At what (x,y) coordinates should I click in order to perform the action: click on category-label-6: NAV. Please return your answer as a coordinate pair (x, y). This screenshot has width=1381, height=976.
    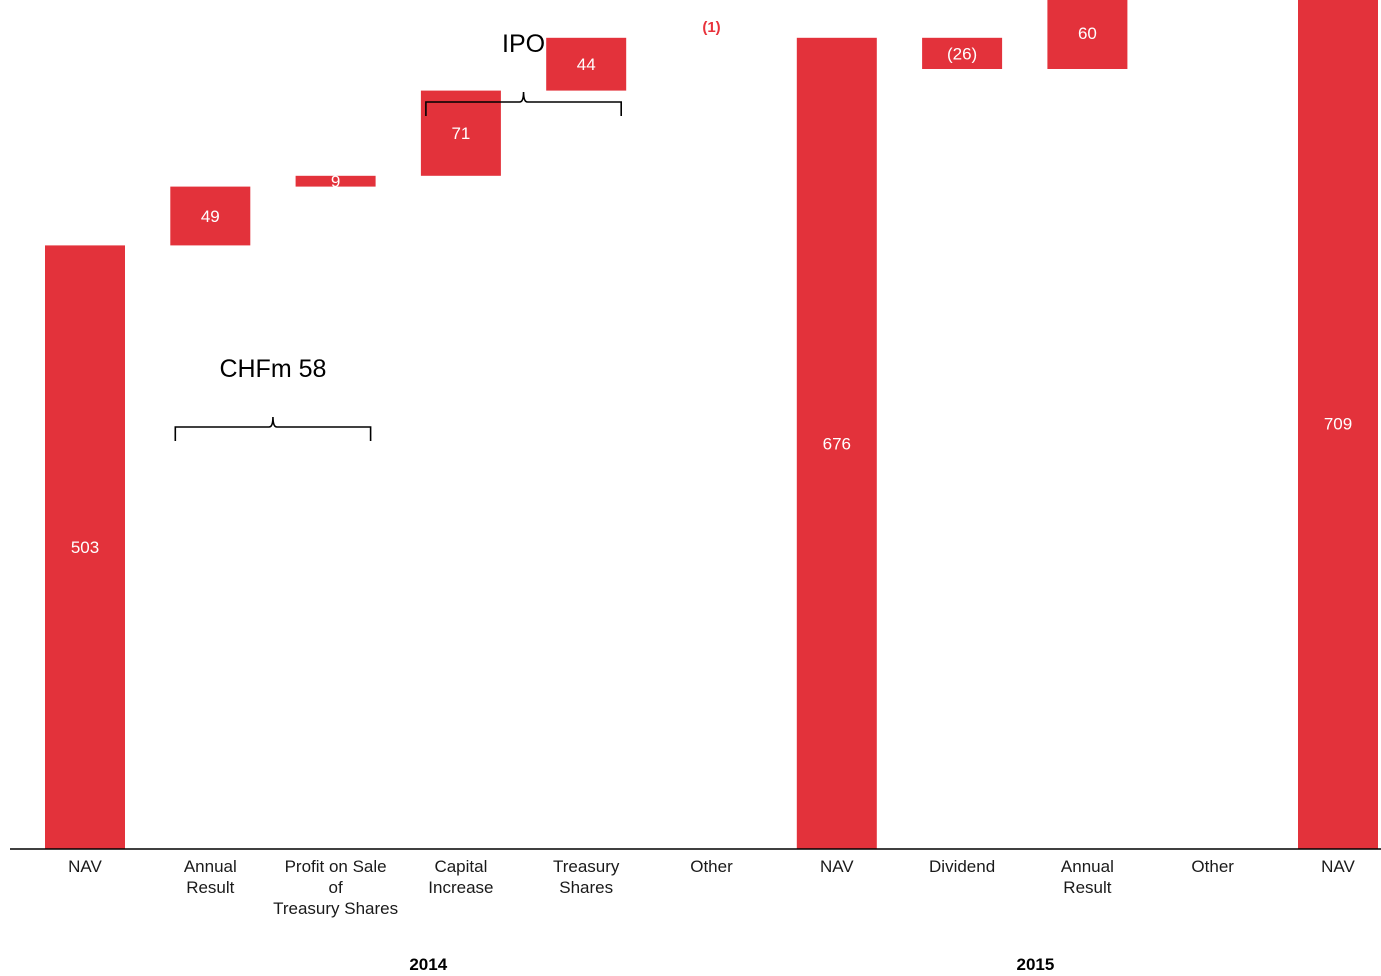
    Looking at the image, I should click on (837, 866).